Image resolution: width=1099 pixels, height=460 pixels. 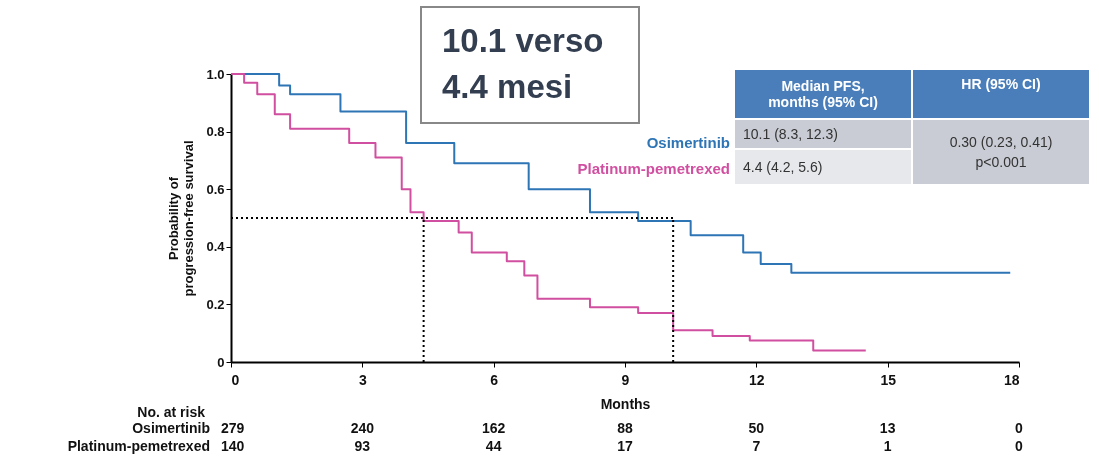 What do you see at coordinates (1011, 379) in the screenshot?
I see `x-tick-label: 18` at bounding box center [1011, 379].